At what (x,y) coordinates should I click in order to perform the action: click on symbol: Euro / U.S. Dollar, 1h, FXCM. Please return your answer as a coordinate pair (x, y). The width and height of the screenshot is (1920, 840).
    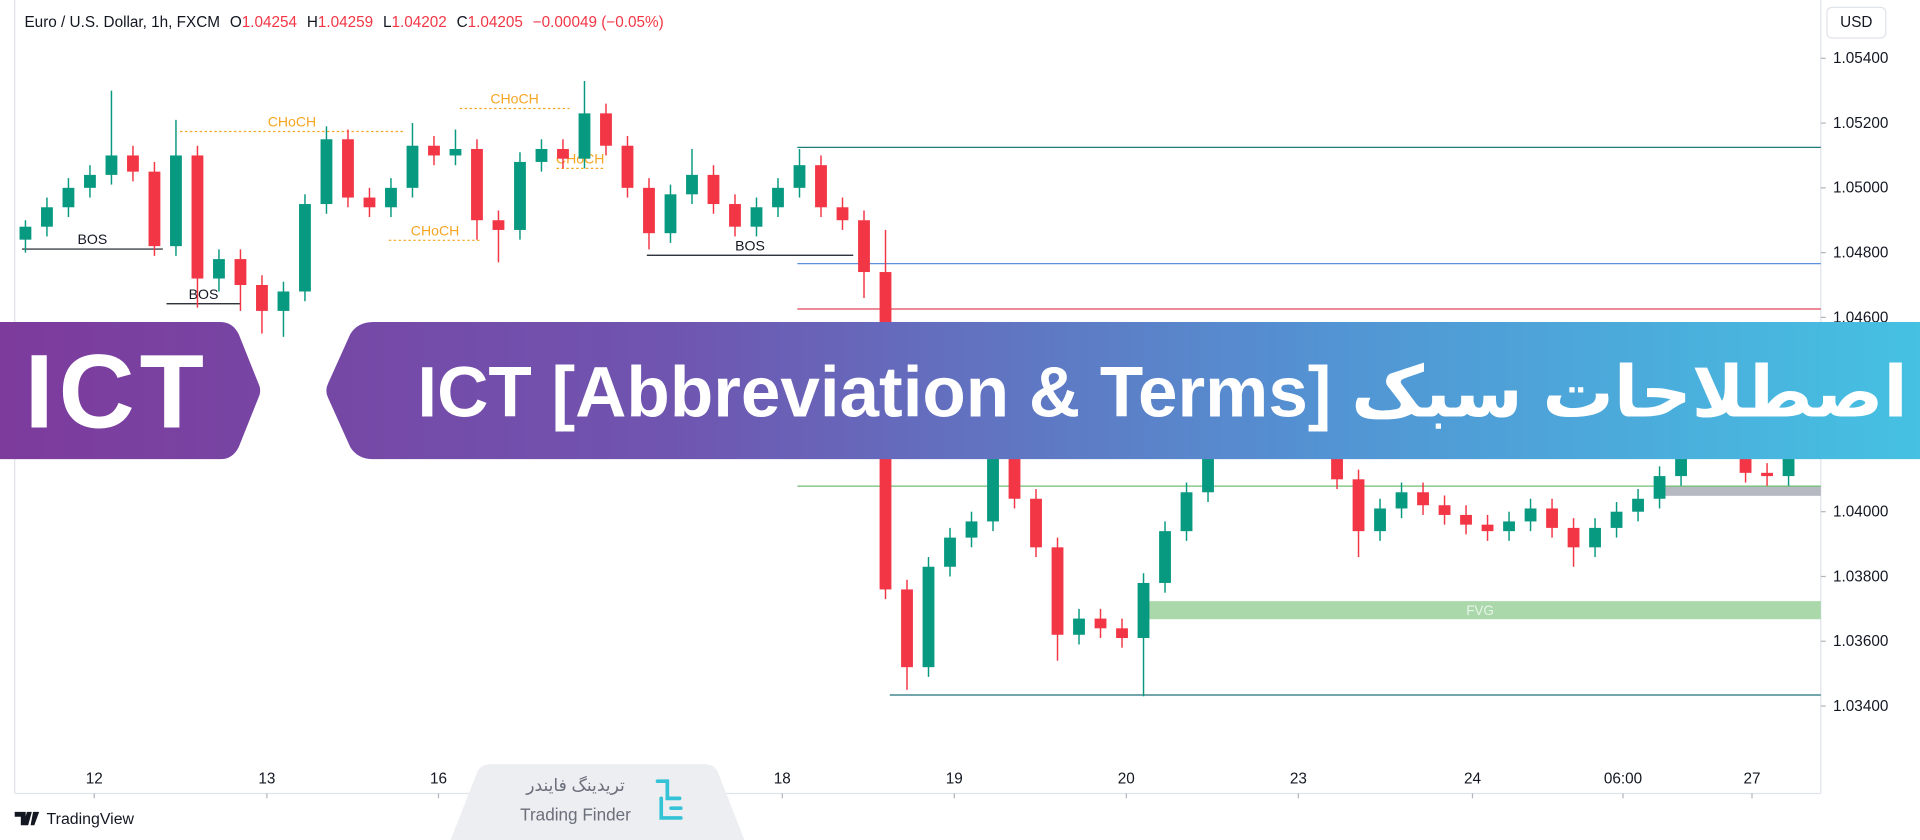
    Looking at the image, I should click on (122, 22).